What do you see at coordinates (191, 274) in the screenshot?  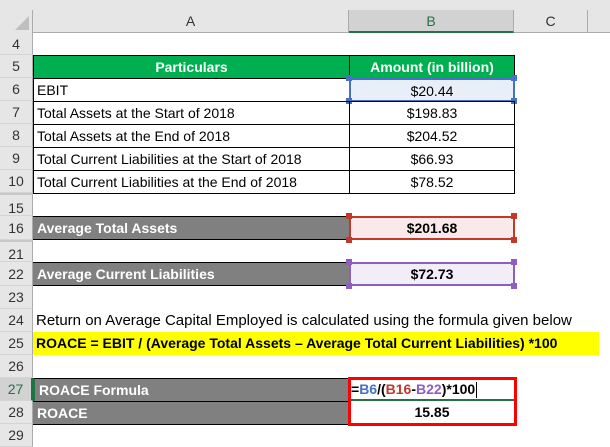 I see `cell-a22-average-current-liabilities: Average Current Liabilities` at bounding box center [191, 274].